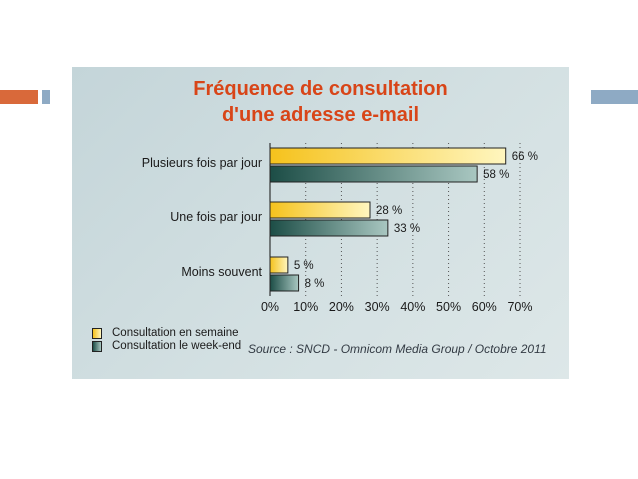  I want to click on category-label: Moins souvent, so click(221, 272).